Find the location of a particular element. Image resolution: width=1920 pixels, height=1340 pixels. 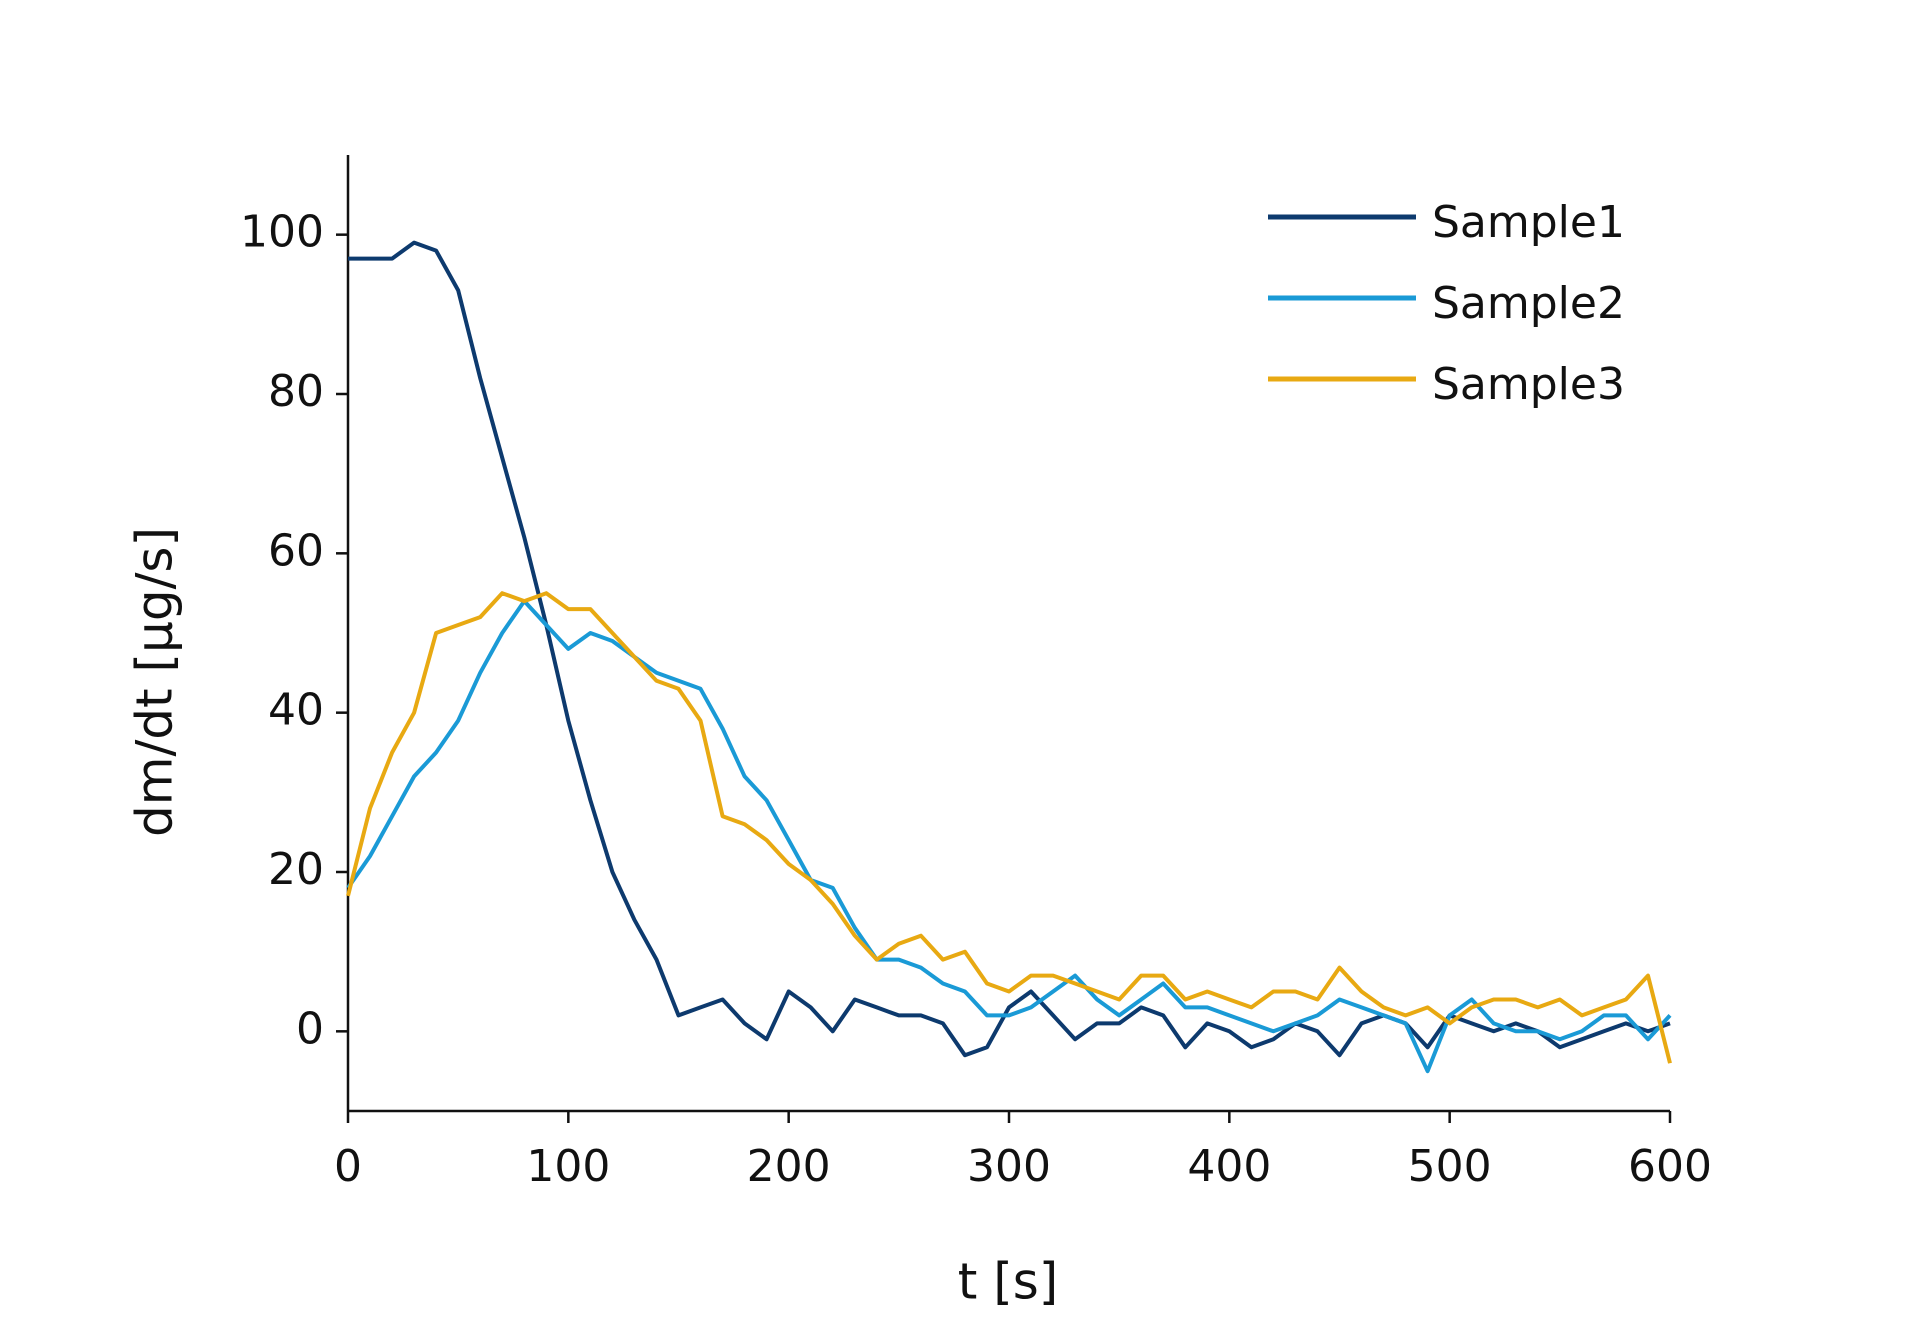

y-tick-label: 60 is located at coordinates (296, 550).